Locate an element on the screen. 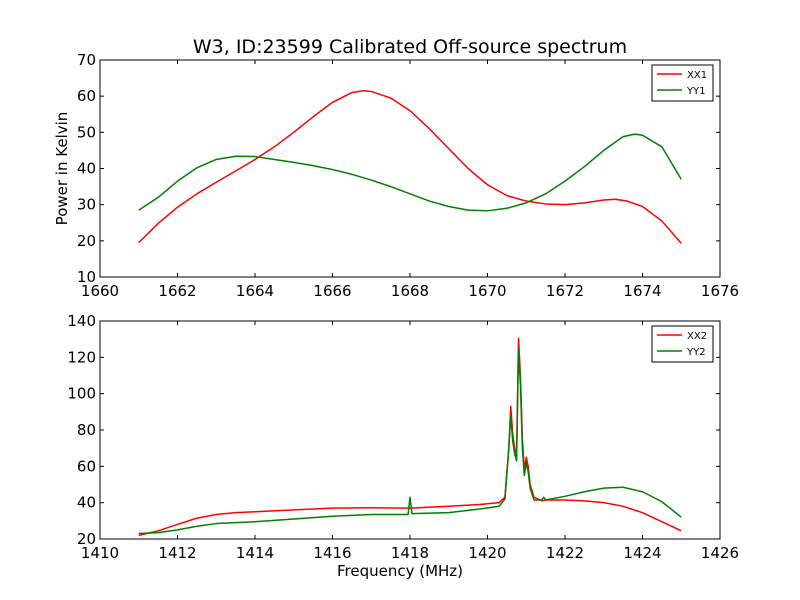  chart-1-x-tick-label: 1662 is located at coordinates (177, 291).